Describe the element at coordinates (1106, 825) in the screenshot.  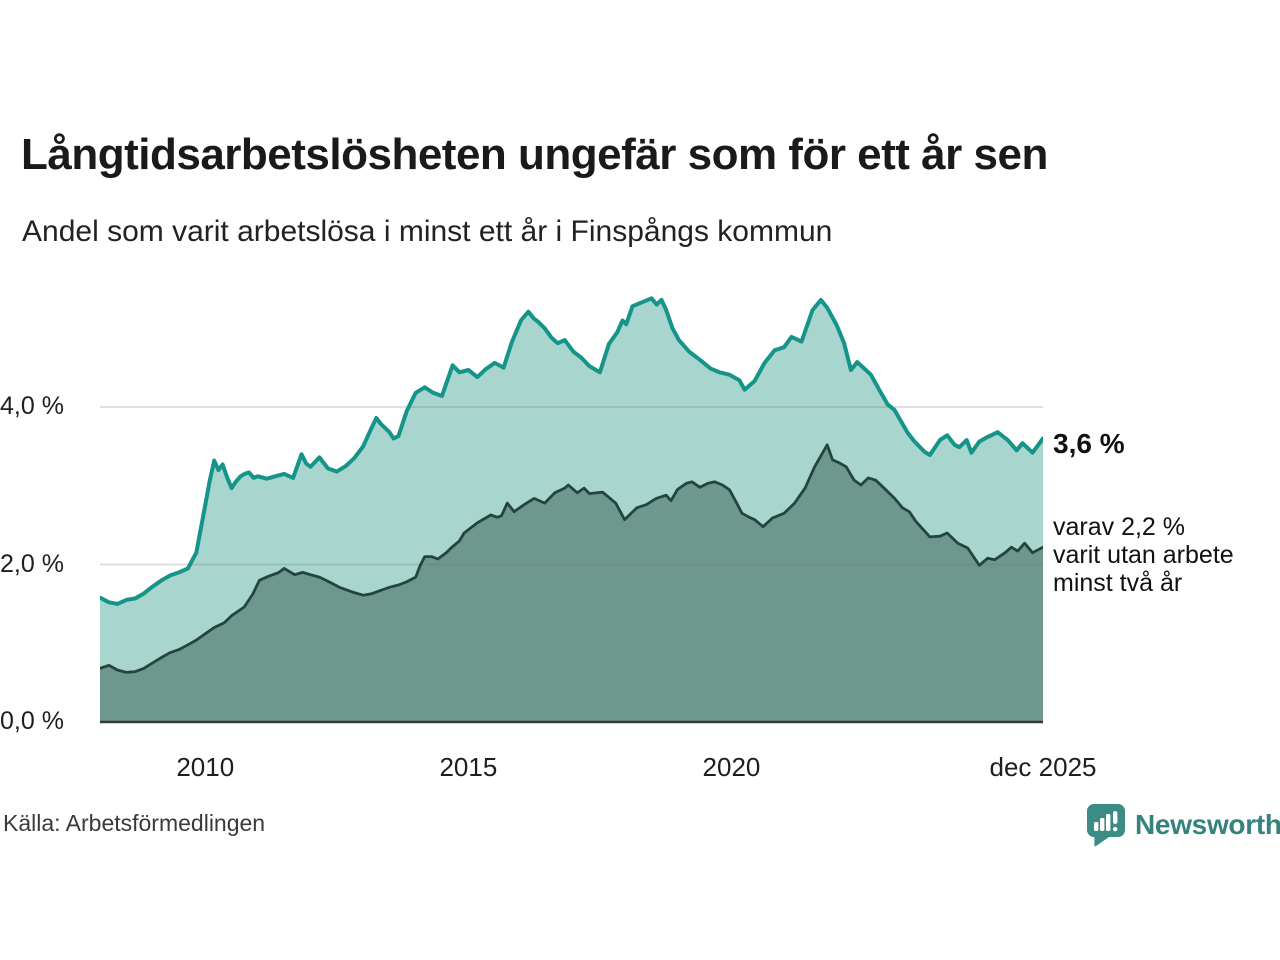
I see `newsworthy-bubble-chart-icon` at that location.